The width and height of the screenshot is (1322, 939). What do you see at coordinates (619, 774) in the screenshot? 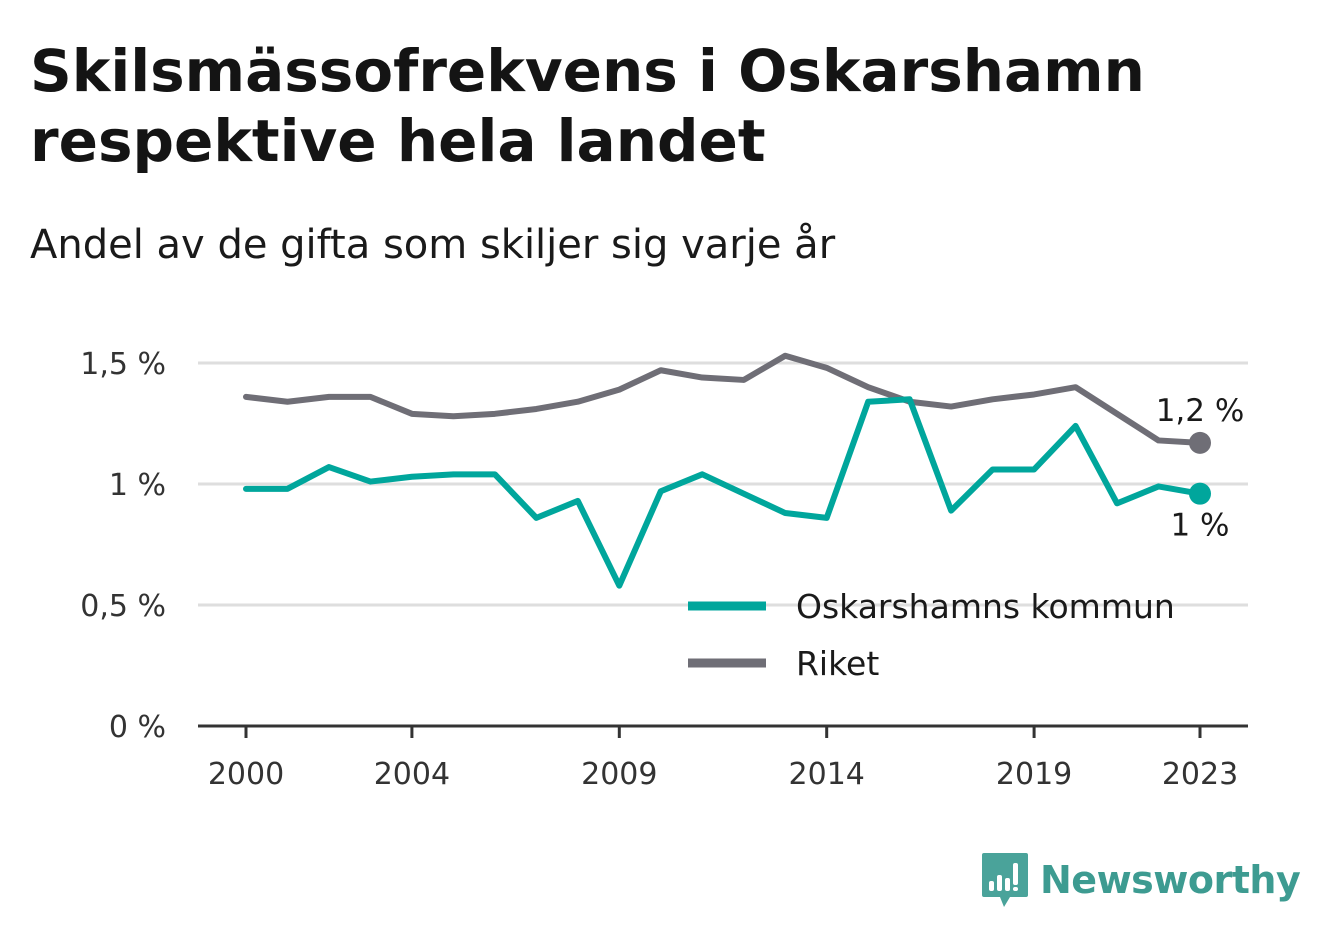
I see `x-tick-label: 2009` at bounding box center [619, 774].